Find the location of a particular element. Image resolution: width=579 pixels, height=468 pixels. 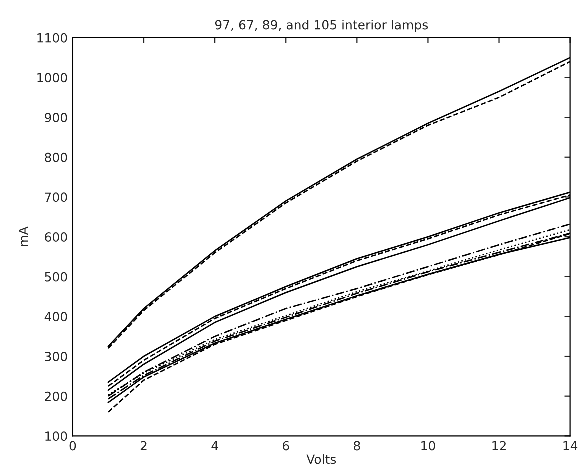

chart-title: 97, 67, 89, and 105 interior lamps is located at coordinates (321, 26).